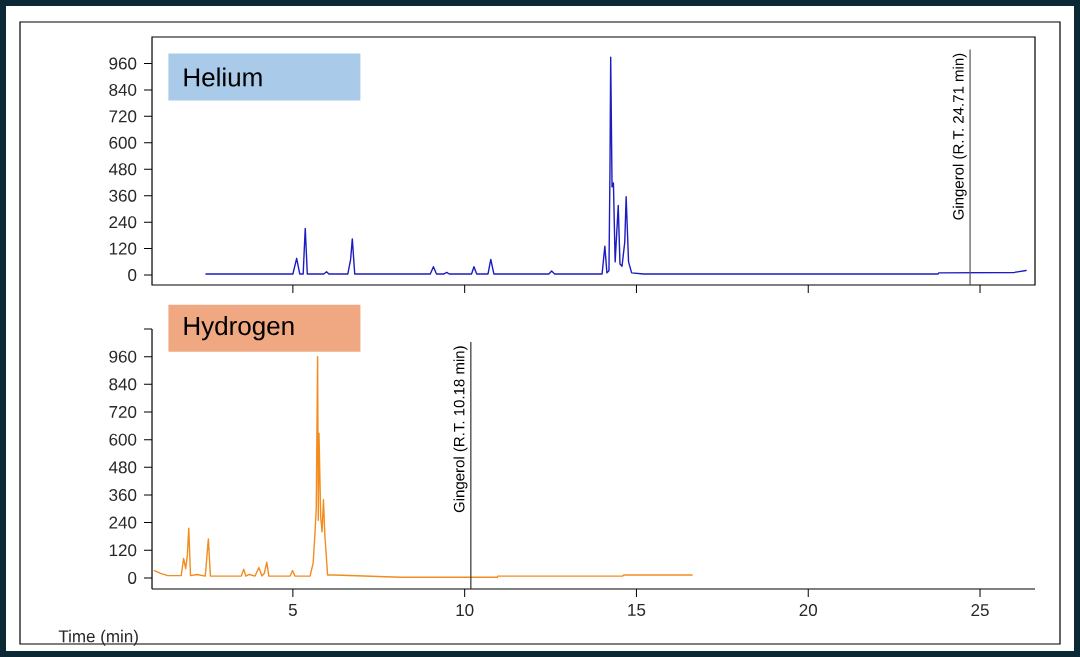 The height and width of the screenshot is (657, 1080). What do you see at coordinates (465, 610) in the screenshot?
I see `x-tick-label: 10` at bounding box center [465, 610].